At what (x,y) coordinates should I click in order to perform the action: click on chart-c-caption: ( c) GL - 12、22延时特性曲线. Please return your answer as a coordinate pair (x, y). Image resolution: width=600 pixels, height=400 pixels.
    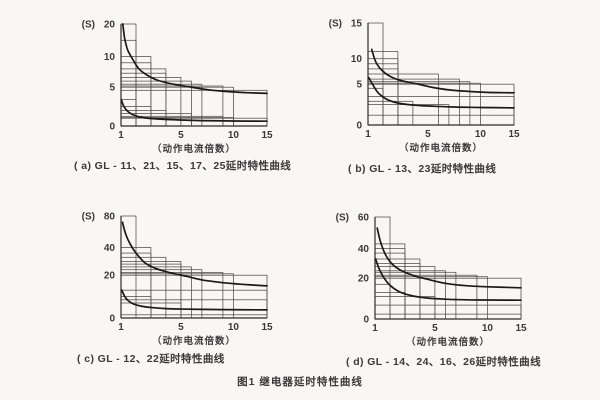
    Looking at the image, I should click on (151, 359).